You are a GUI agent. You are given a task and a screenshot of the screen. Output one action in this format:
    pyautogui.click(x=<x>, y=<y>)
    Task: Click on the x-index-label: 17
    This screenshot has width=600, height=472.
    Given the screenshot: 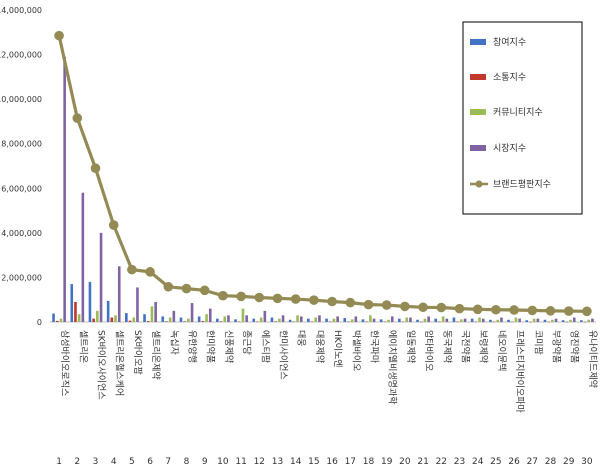 What is the action you would take?
    pyautogui.click(x=350, y=462)
    